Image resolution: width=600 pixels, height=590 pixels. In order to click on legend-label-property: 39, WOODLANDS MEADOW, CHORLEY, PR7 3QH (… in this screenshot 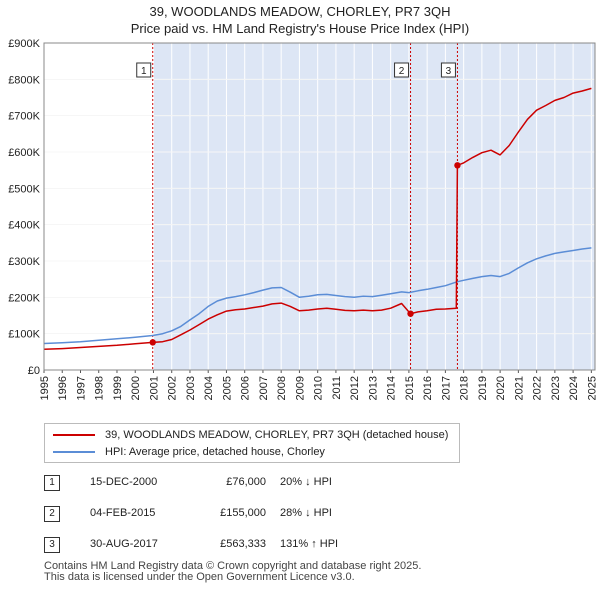, I will do `click(277, 435)`.